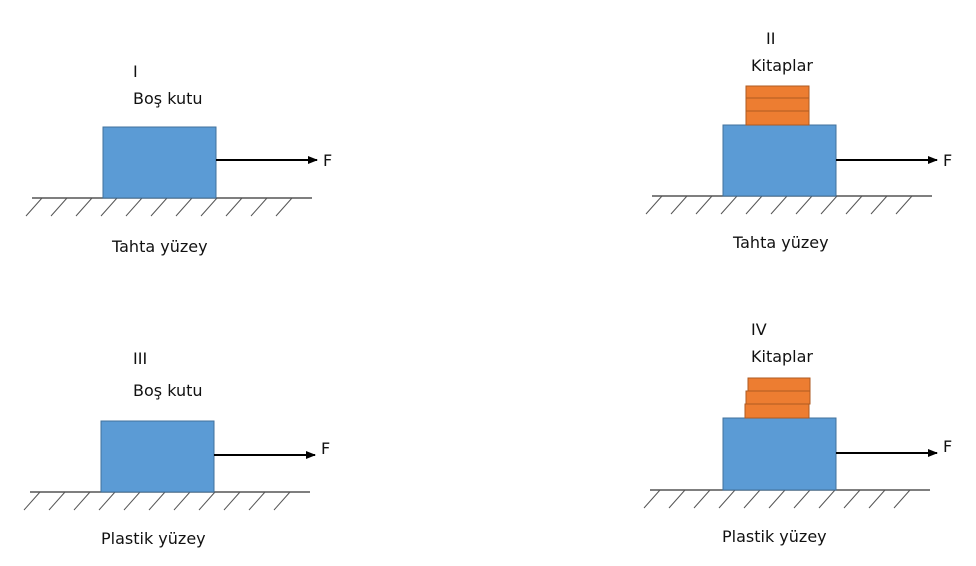  What do you see at coordinates (770, 38) in the screenshot?
I see `panel-number: II` at bounding box center [770, 38].